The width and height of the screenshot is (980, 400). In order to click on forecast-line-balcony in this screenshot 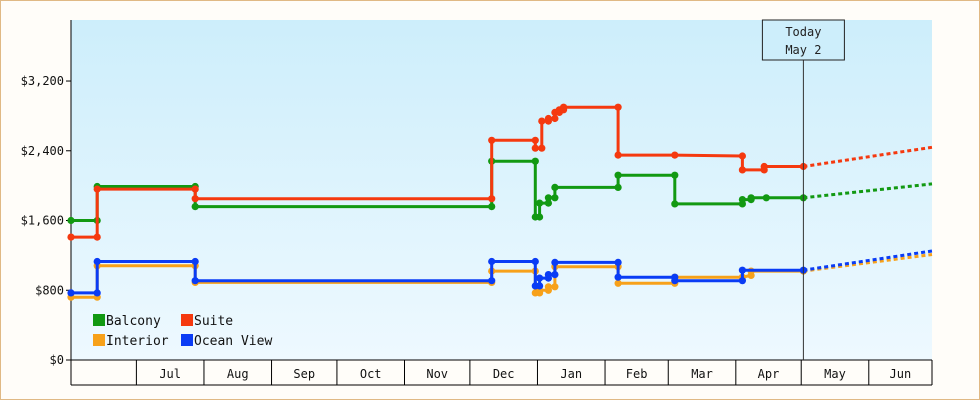, I will do `click(868, 191)`.